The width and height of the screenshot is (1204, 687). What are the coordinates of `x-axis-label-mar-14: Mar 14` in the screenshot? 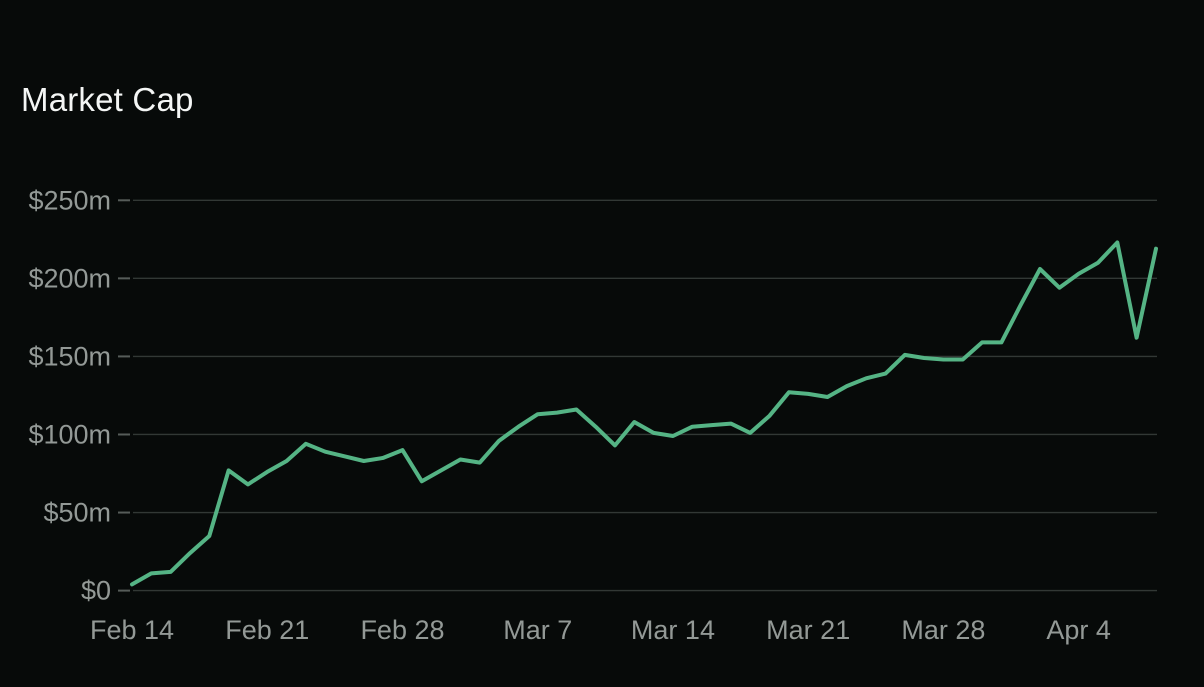 It's located at (673, 630).